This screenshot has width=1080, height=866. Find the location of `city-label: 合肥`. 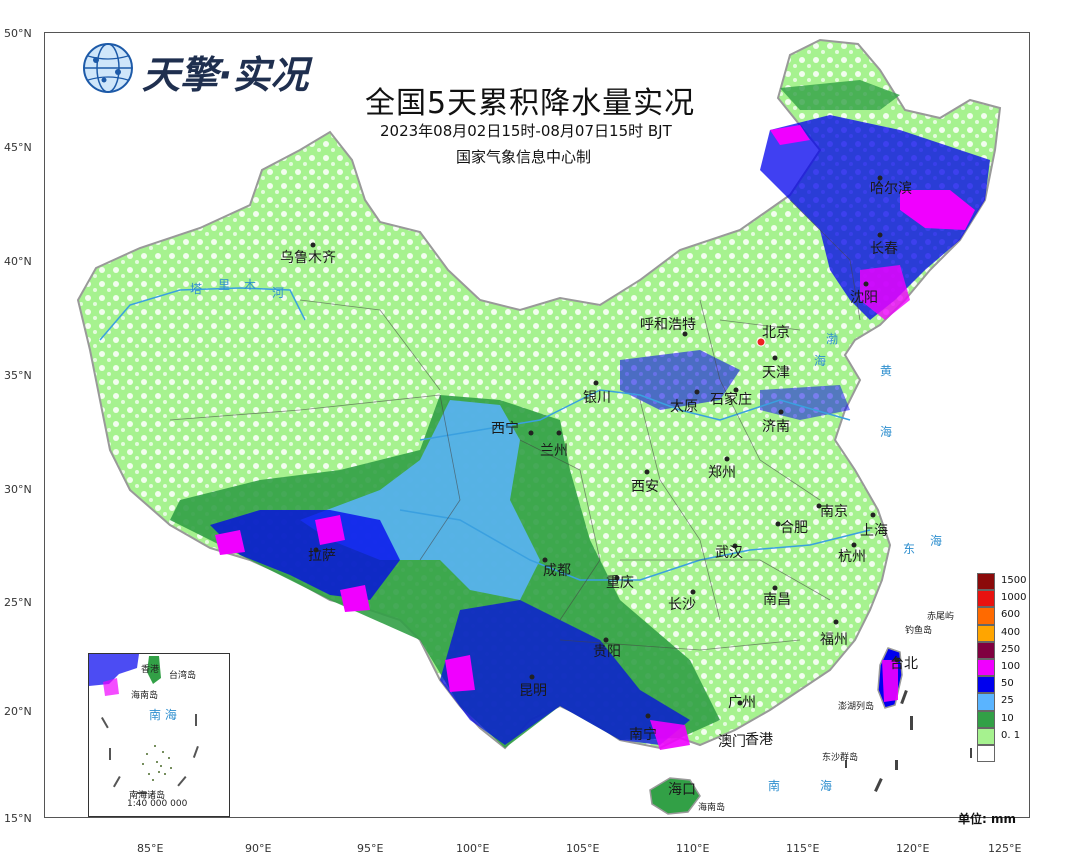

city-label: 合肥 is located at coordinates (794, 528).